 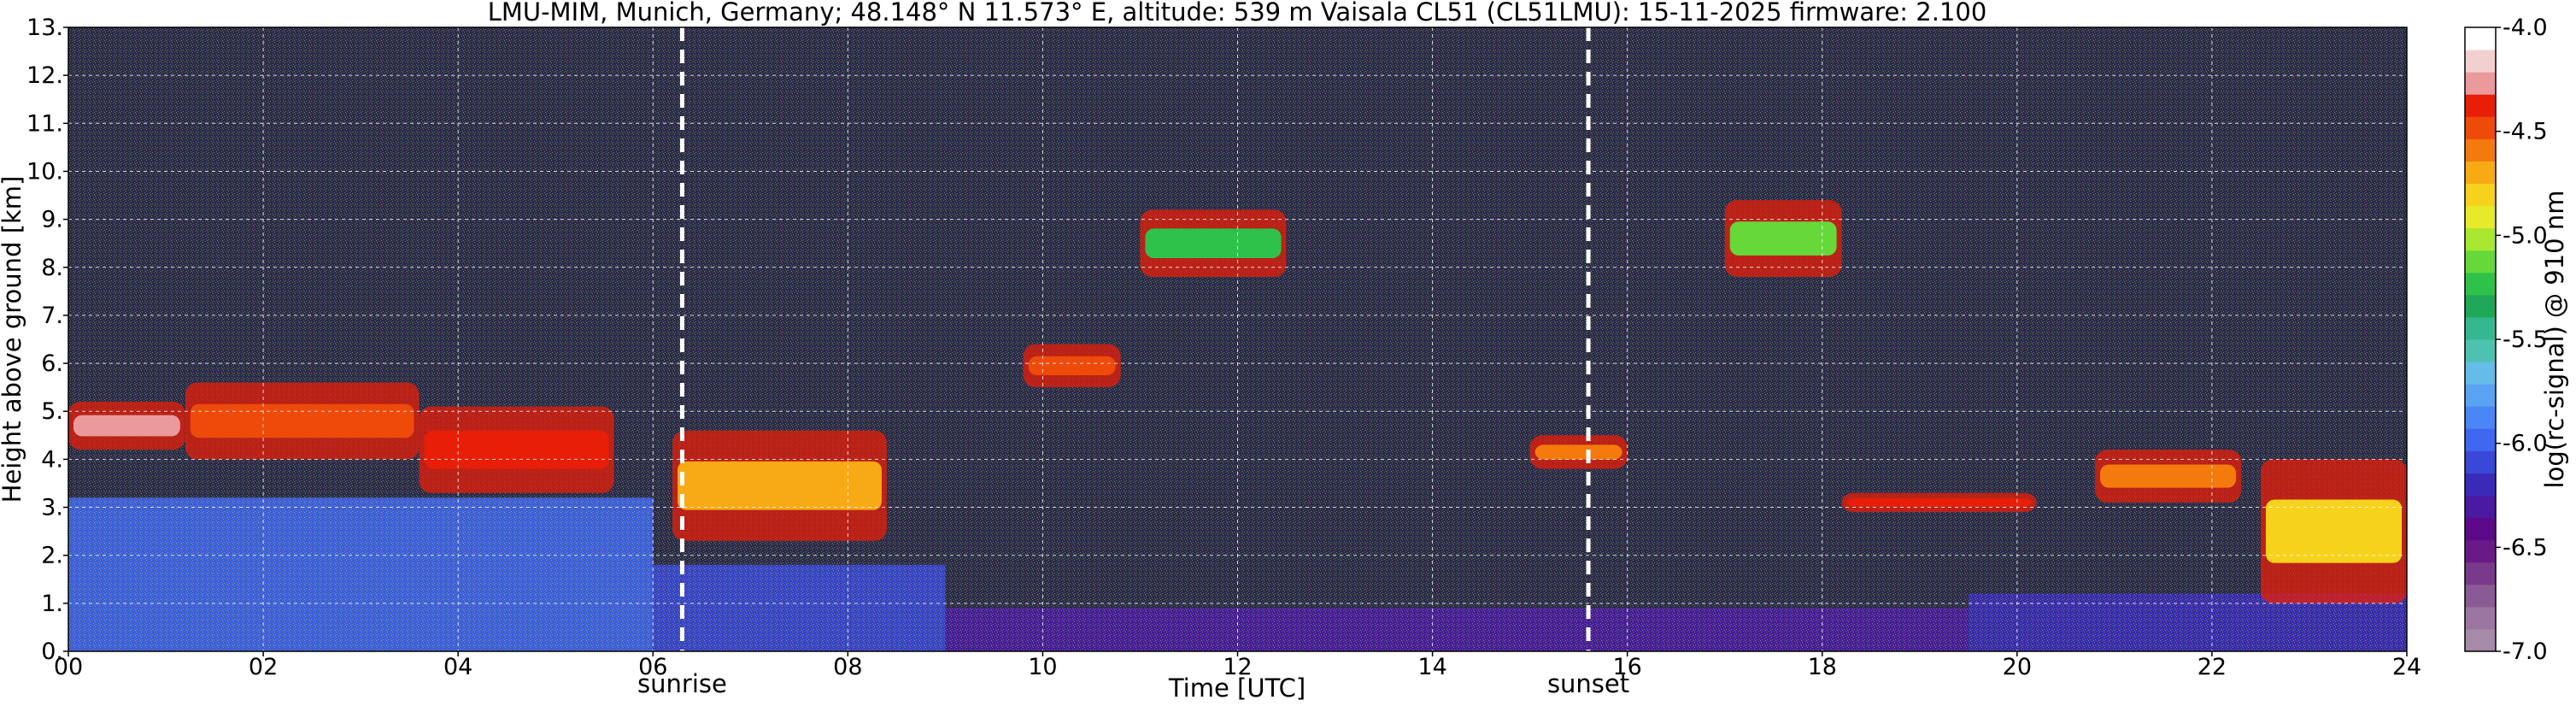 I want to click on y-tick-label: 1., so click(x=52, y=604).